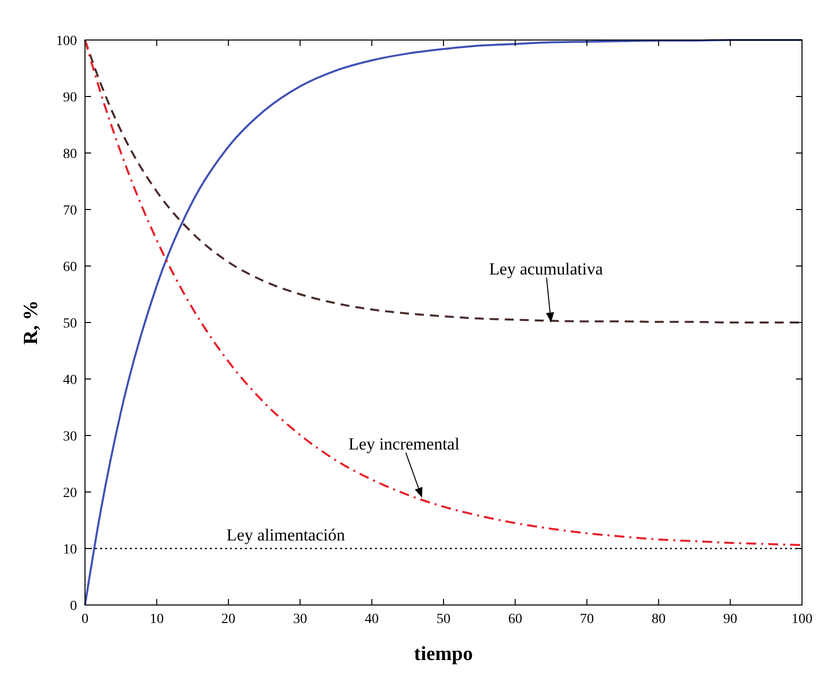 This screenshot has height=673, width=832. What do you see at coordinates (802, 619) in the screenshot?
I see `x-tick-label: 100` at bounding box center [802, 619].